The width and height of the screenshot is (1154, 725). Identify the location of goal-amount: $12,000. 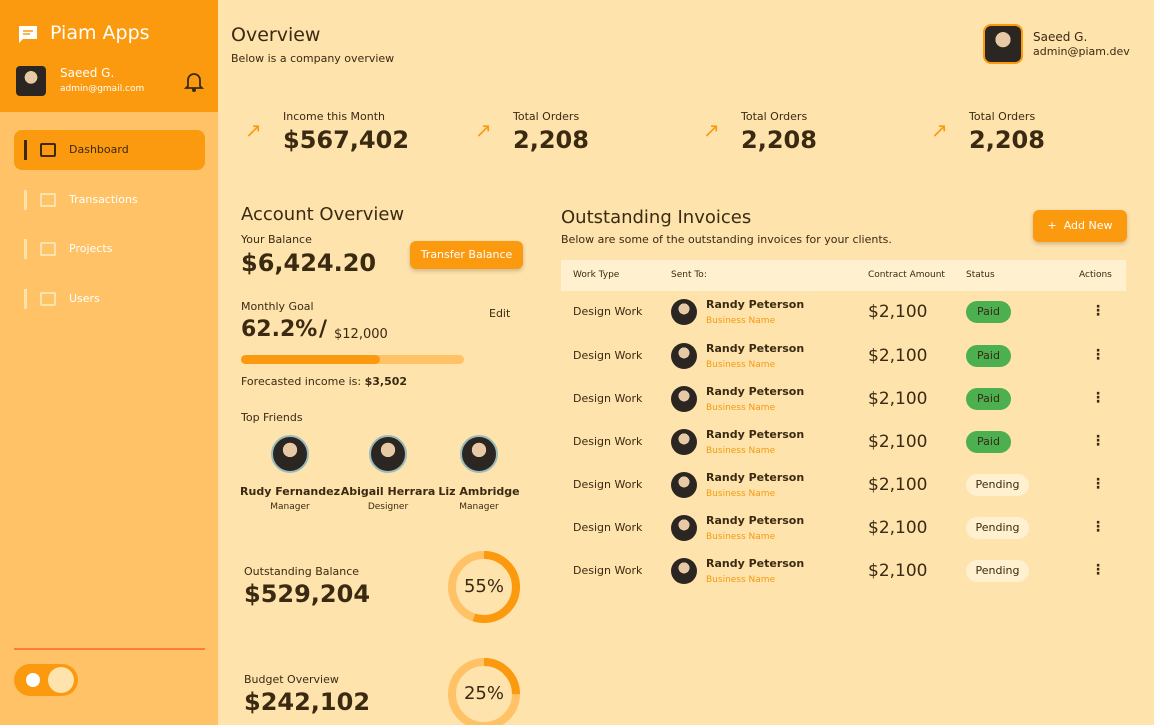
(361, 334).